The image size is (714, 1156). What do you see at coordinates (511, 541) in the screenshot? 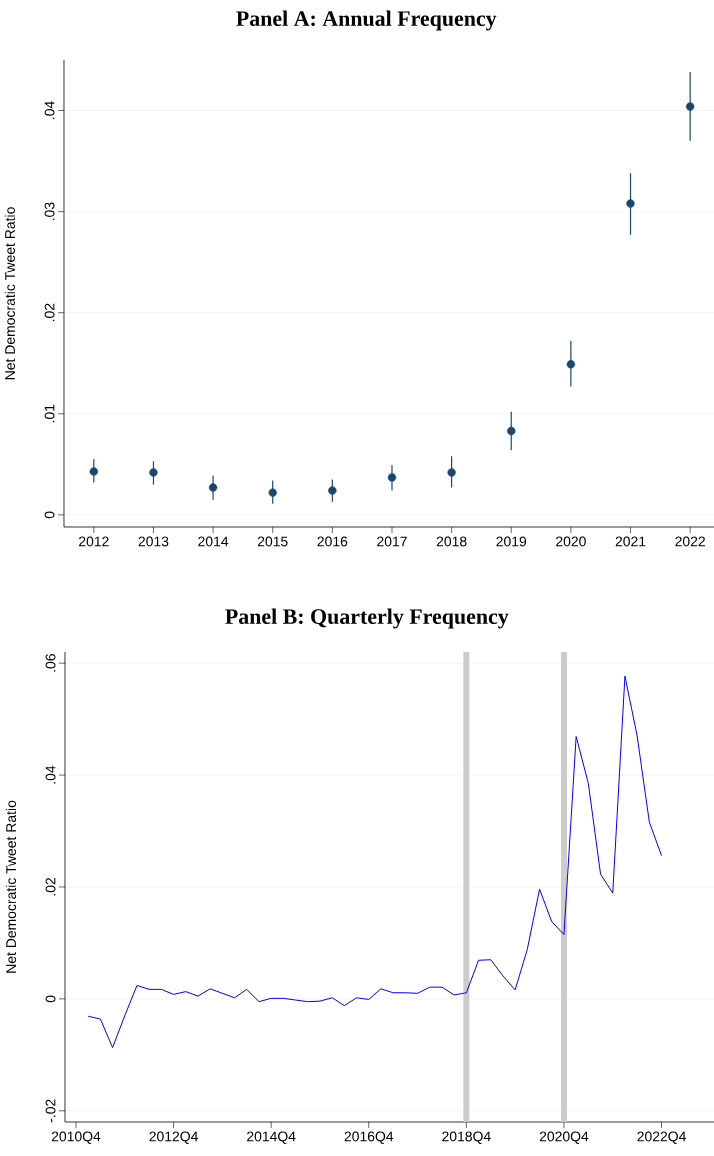
I see `x-tick-label: 2019` at bounding box center [511, 541].